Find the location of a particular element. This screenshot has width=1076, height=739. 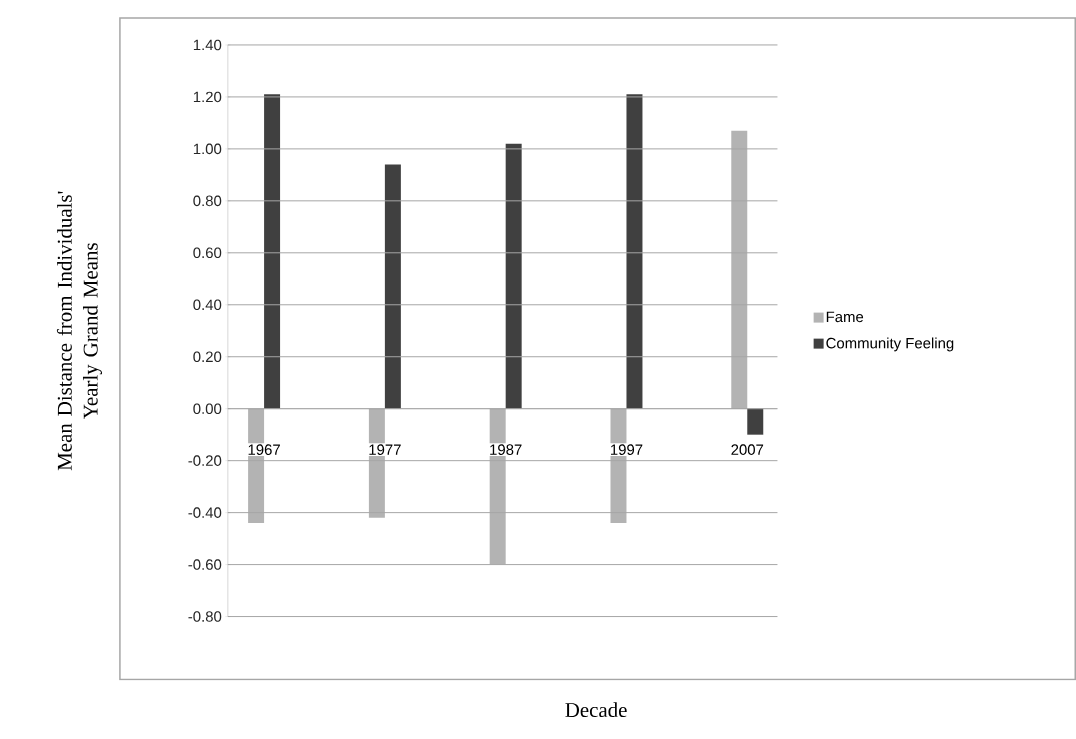

legend-label: Community Feeling is located at coordinates (890, 344).